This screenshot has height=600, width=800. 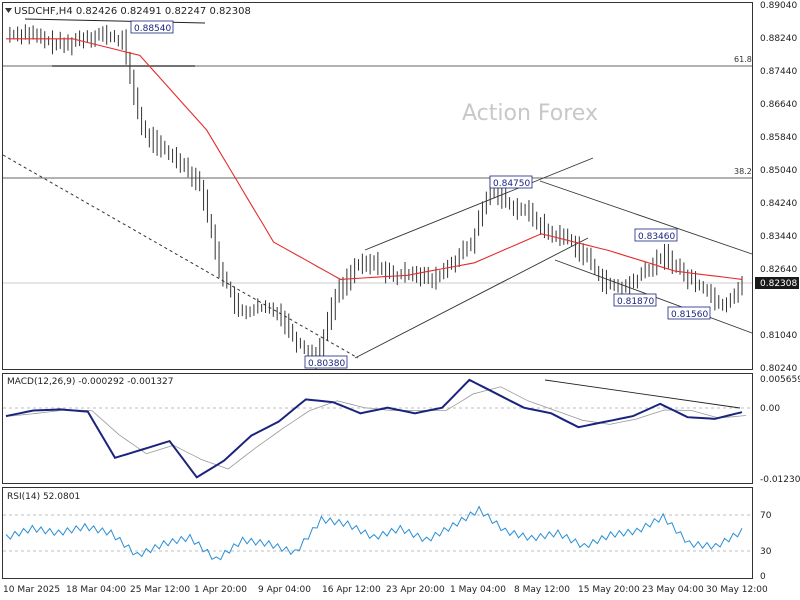 What do you see at coordinates (780, 380) in the screenshot?
I see `macd-tick: 0.005659` at bounding box center [780, 380].